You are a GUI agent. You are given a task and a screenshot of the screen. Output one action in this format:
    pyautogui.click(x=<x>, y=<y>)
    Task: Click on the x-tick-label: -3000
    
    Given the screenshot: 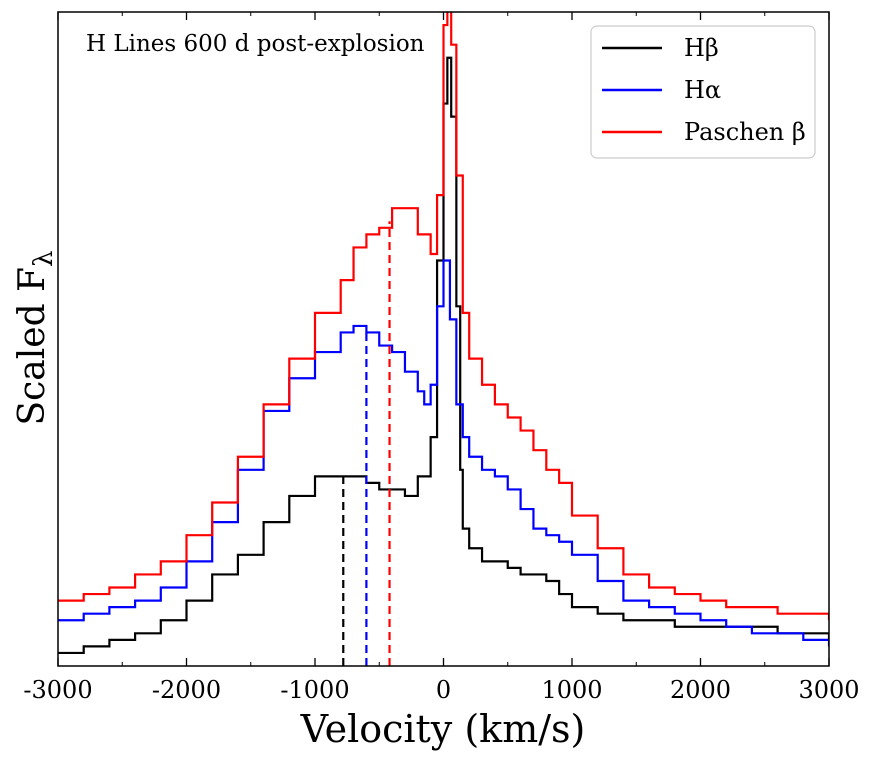 What is the action you would take?
    pyautogui.click(x=57, y=690)
    